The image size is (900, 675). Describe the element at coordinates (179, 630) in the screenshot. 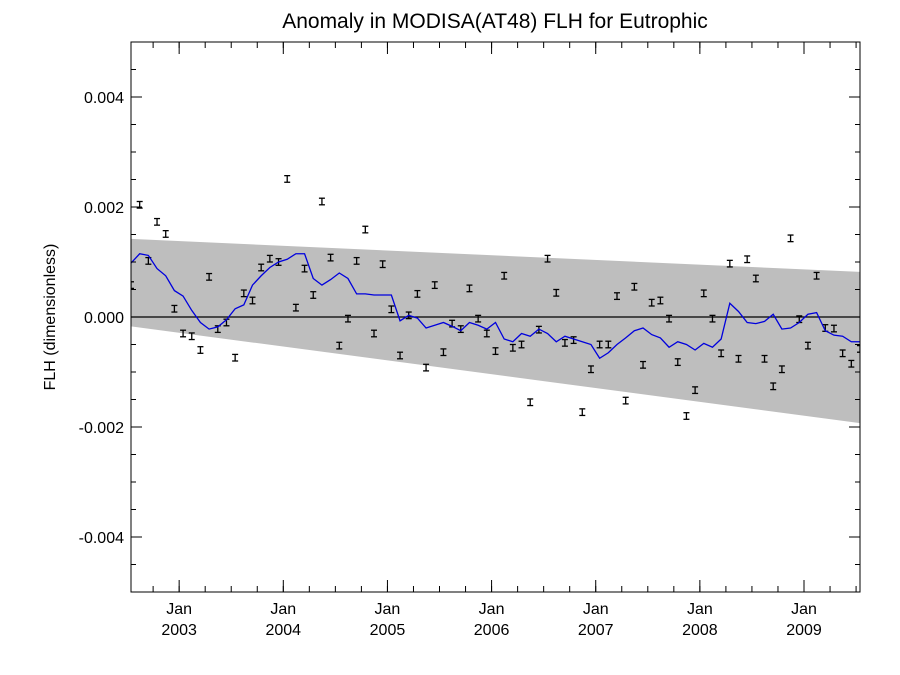

I see `x-tick-year-label: 2003` at that location.